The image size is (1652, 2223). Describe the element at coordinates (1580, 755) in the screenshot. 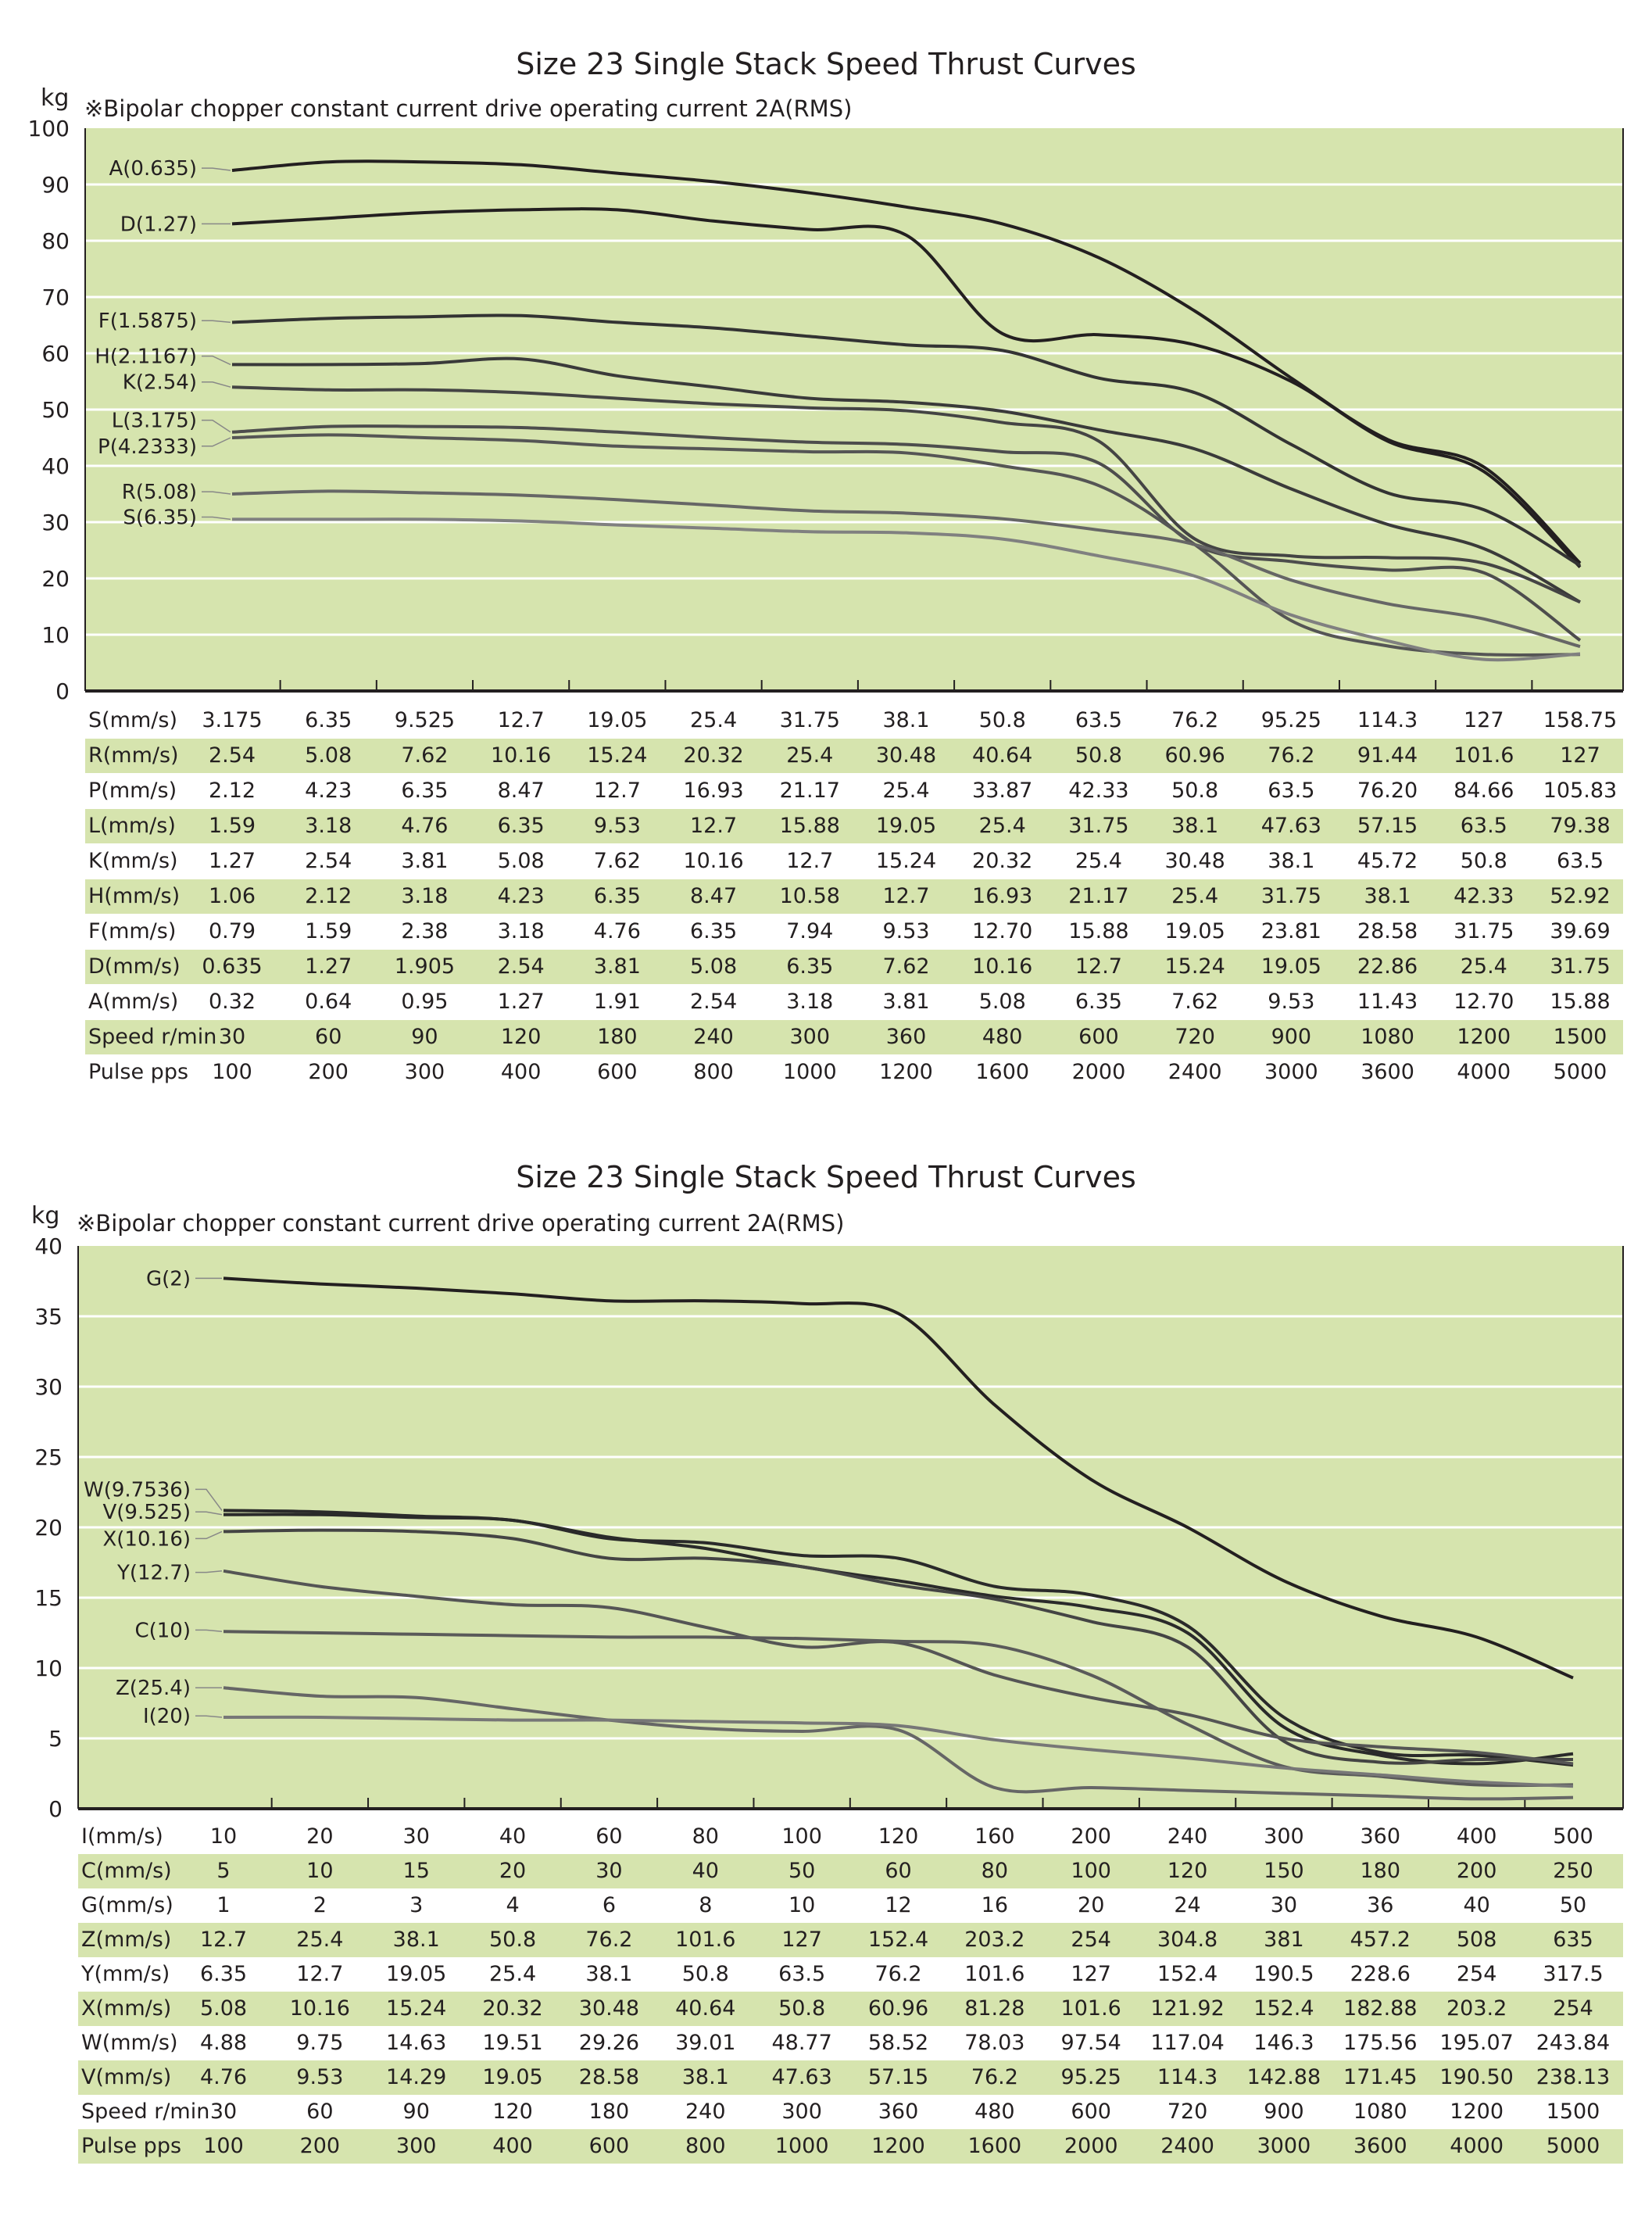

I see `table-cell: 127` at that location.